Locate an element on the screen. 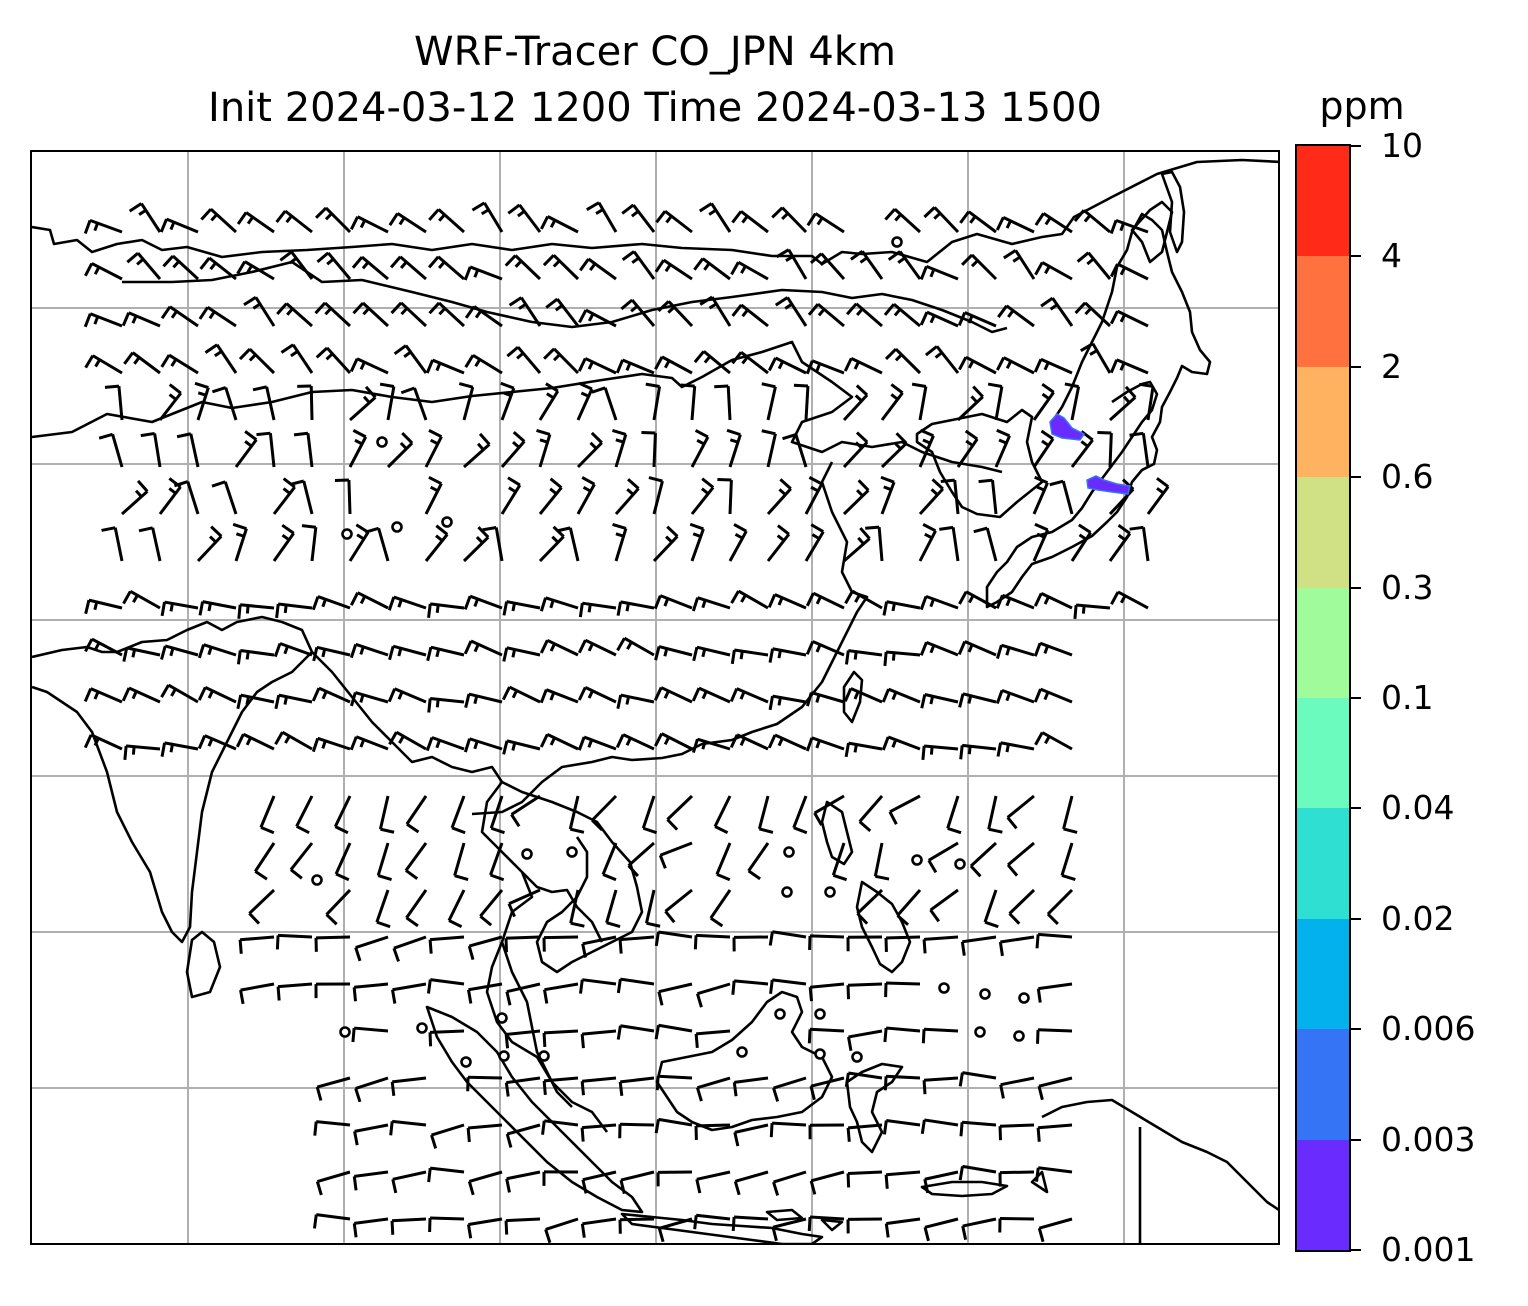 This screenshot has width=1528, height=1306. coastline-timor is located at coordinates (964, 1189).